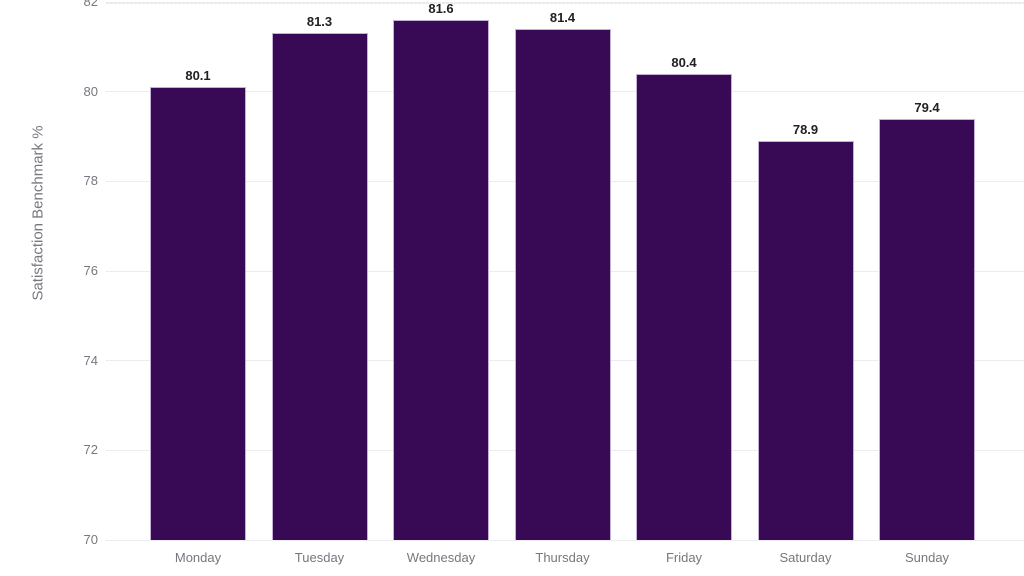  What do you see at coordinates (90, 181) in the screenshot?
I see `y-tick-label-78: 78` at bounding box center [90, 181].